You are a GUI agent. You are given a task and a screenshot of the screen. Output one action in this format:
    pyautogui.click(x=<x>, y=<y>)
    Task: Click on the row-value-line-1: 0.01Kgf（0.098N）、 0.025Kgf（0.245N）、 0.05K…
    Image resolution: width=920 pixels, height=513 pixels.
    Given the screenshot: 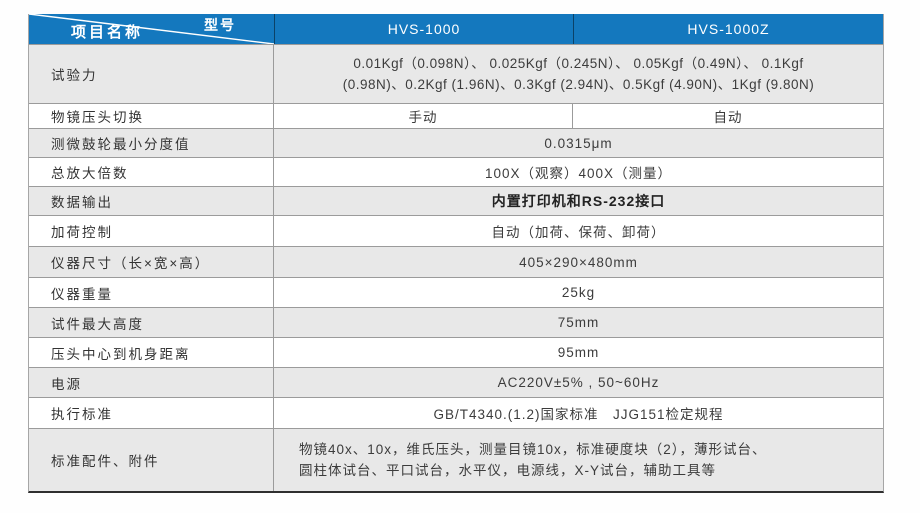 What is the action you would take?
    pyautogui.click(x=578, y=63)
    